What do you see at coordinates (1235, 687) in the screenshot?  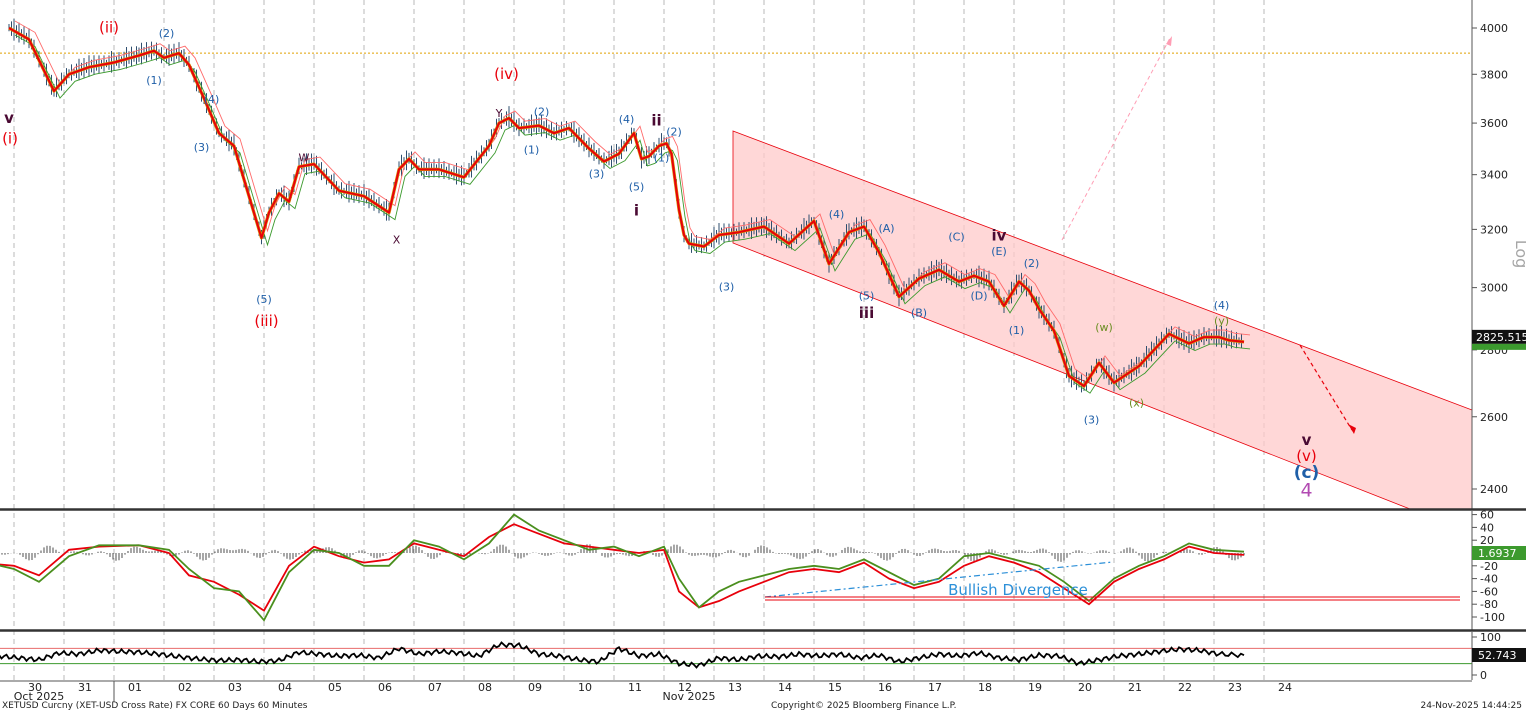 I see `time-tick-label: 23` at bounding box center [1235, 687].